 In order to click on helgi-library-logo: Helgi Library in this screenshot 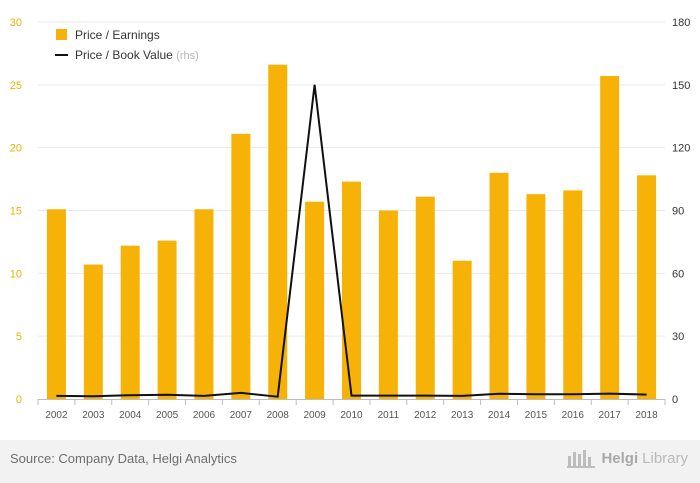, I will do `click(627, 458)`.